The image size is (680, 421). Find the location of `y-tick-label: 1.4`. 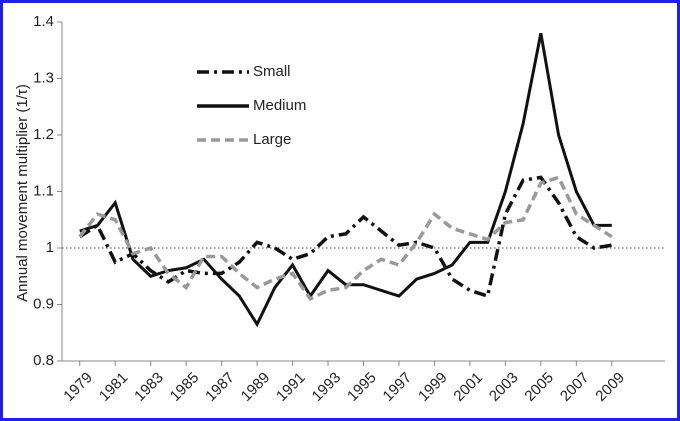

y-tick-label: 1.4 is located at coordinates (43, 21).